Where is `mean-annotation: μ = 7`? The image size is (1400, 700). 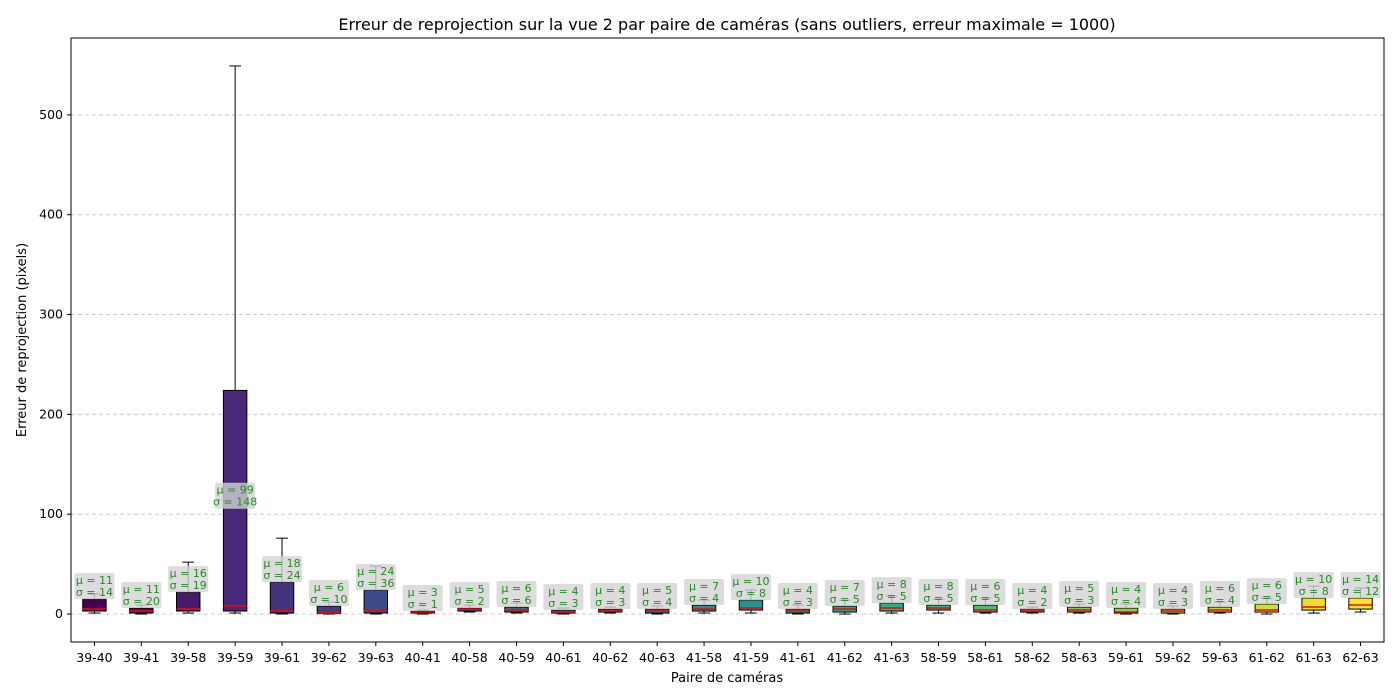
mean-annotation: μ = 7 is located at coordinates (845, 587).